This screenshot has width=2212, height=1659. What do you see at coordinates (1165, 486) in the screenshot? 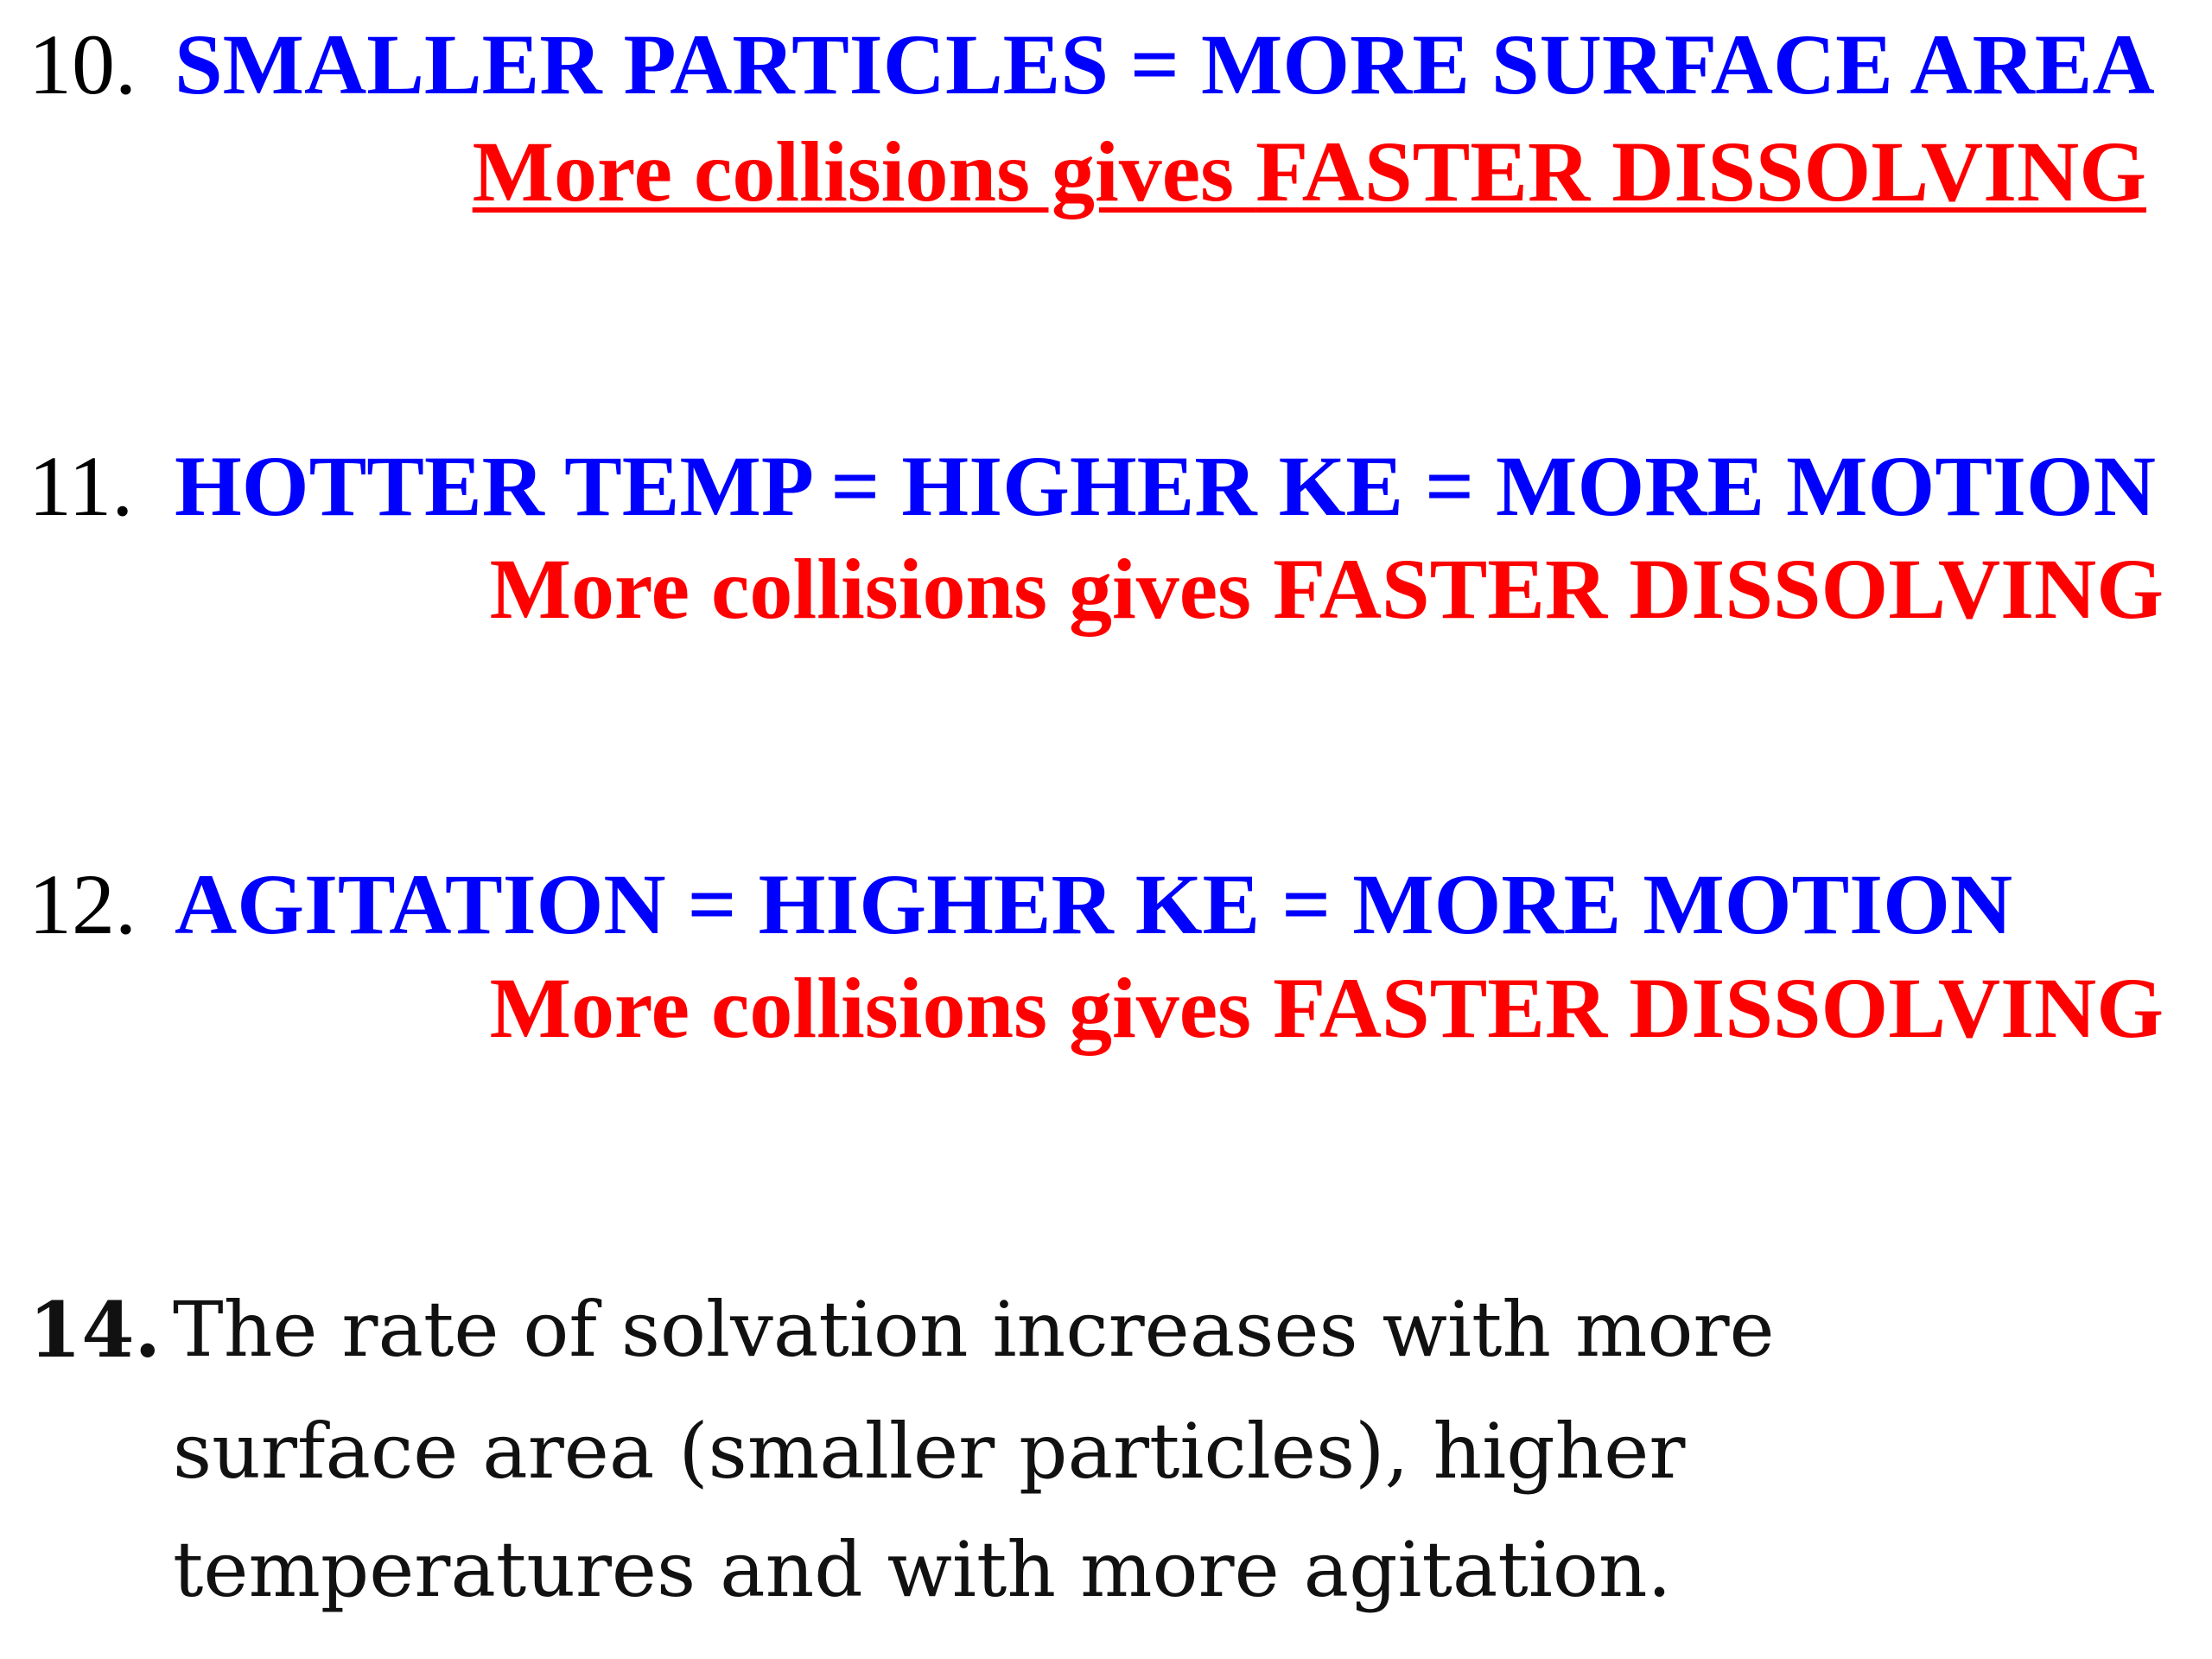
I see `item-main: HOTTER TEMP = HIGHER KE = MORE MOTION` at bounding box center [1165, 486].